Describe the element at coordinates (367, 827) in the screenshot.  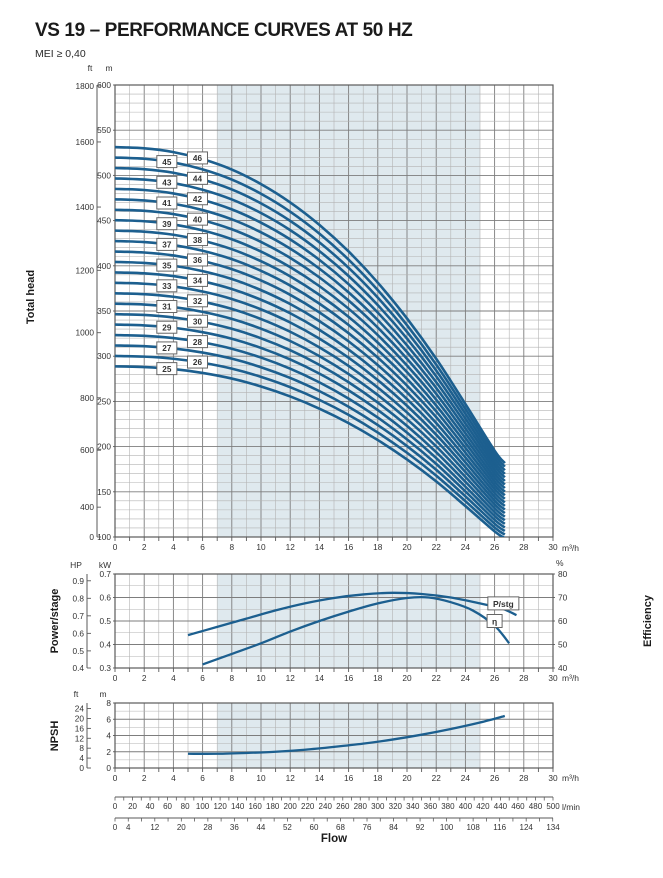
I see `svg-text: 76` at that location.